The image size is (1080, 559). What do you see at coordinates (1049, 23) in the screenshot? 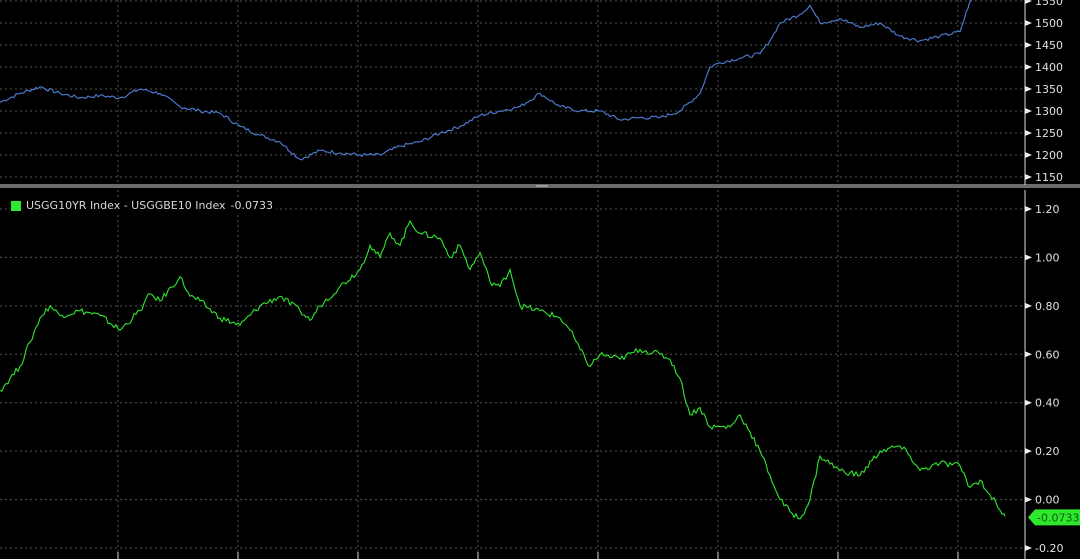
I see `y-tick-label: 1500` at bounding box center [1049, 23].